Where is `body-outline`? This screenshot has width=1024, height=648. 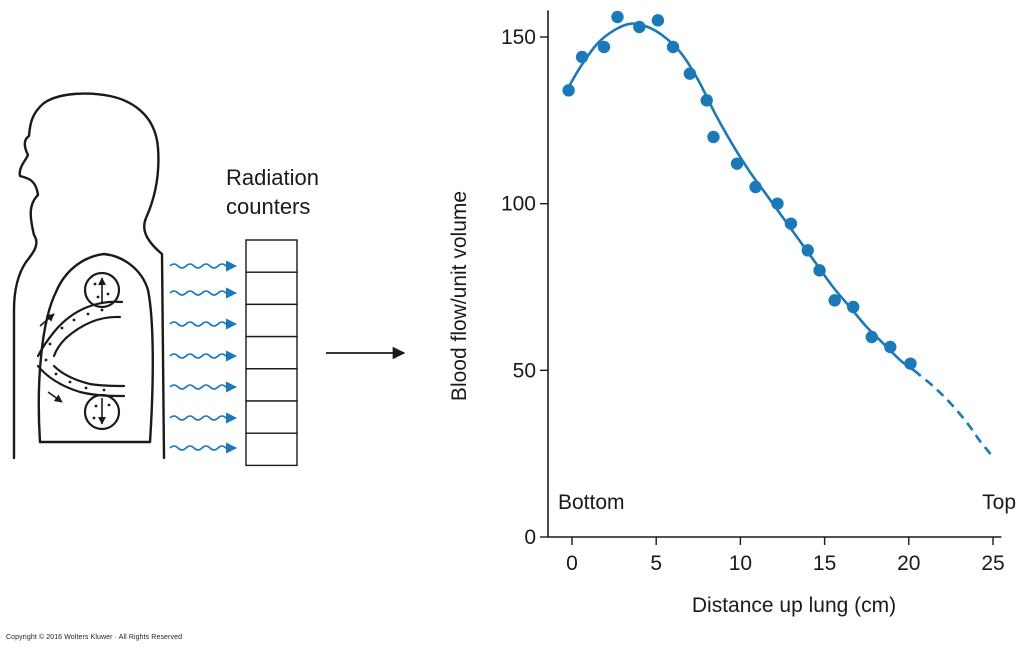
body-outline is located at coordinates (92, 276).